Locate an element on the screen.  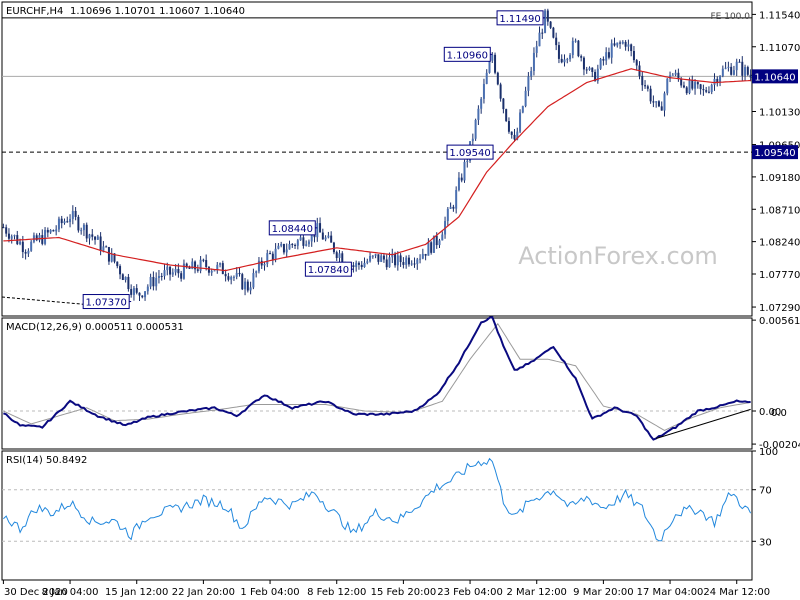
price-annotation-box is located at coordinates (106, 302).